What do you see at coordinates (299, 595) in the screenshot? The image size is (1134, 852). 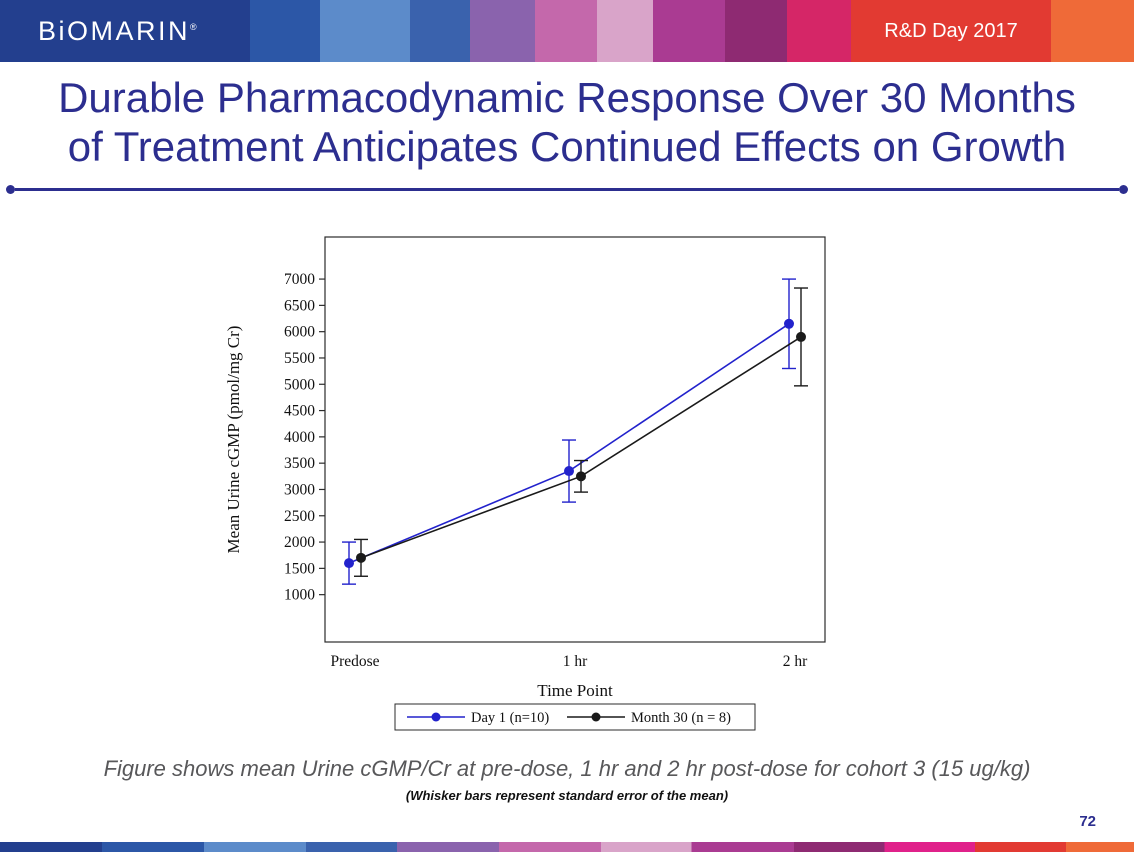 I see `y-tick-label: 1000` at bounding box center [299, 595].